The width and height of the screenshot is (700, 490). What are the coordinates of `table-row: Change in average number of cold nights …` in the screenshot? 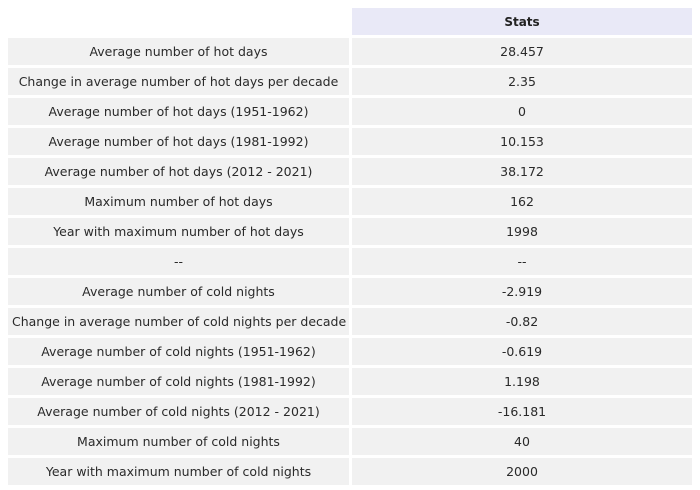 It's located at (350, 321).